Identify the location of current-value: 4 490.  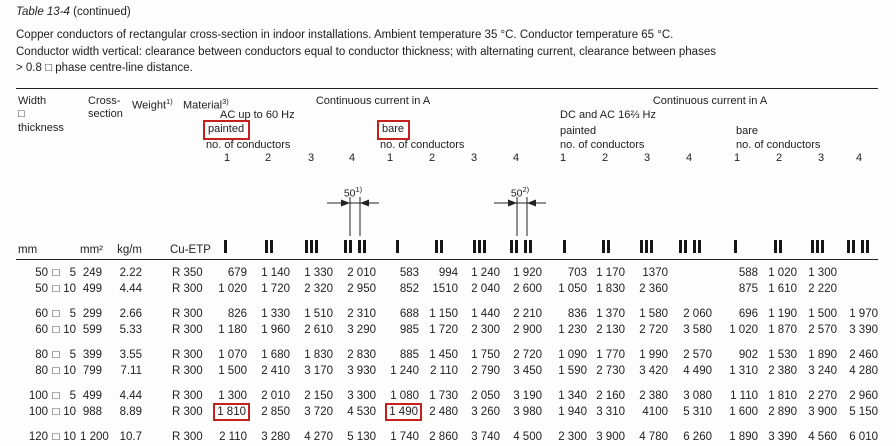
(697, 371).